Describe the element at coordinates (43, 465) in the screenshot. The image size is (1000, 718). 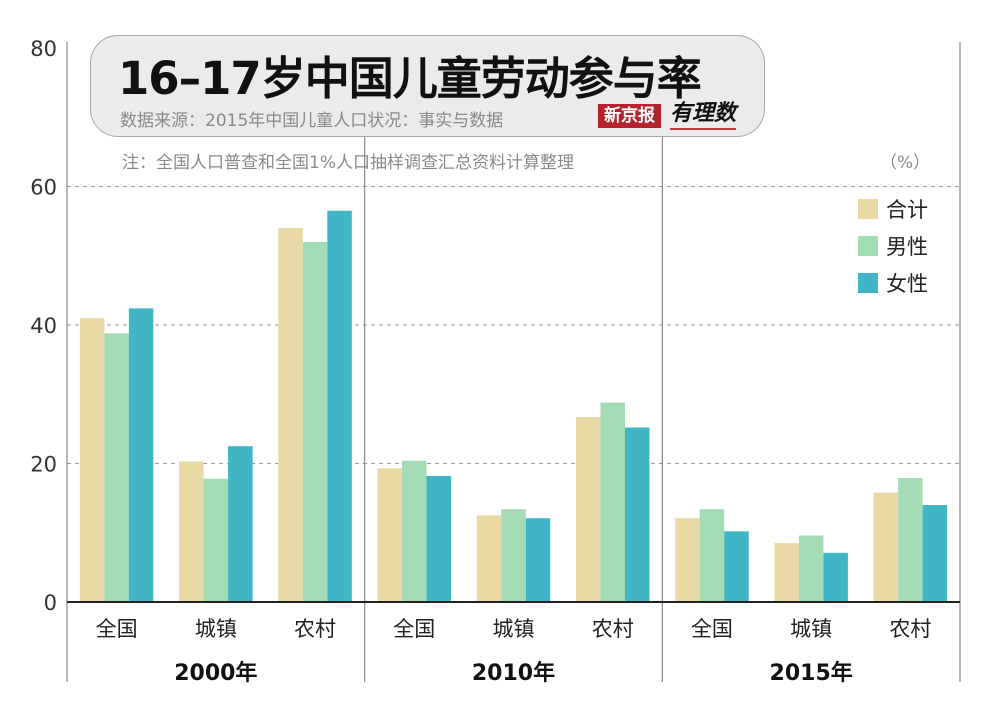
I see `y-tick-label: 20` at that location.